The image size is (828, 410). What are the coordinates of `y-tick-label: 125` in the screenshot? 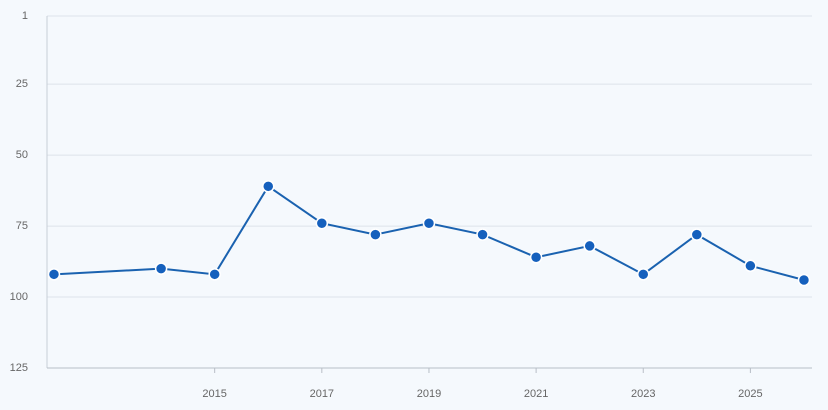 It's located at (19, 368).